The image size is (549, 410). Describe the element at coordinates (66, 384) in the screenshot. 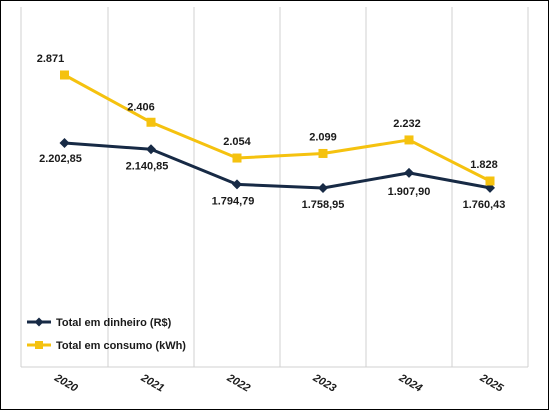

I see `x-tick-label: 2020` at that location.